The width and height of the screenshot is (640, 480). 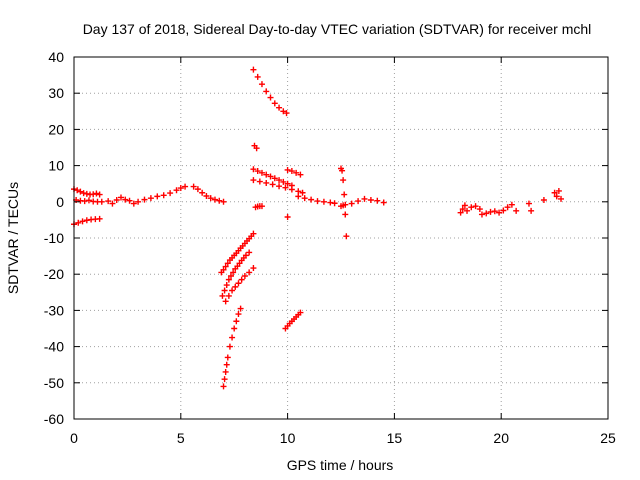 I want to click on y-tick-labels: -60 -50 -40 -30 -20 -10 0 10 20 30 40, so click(x=54, y=238).